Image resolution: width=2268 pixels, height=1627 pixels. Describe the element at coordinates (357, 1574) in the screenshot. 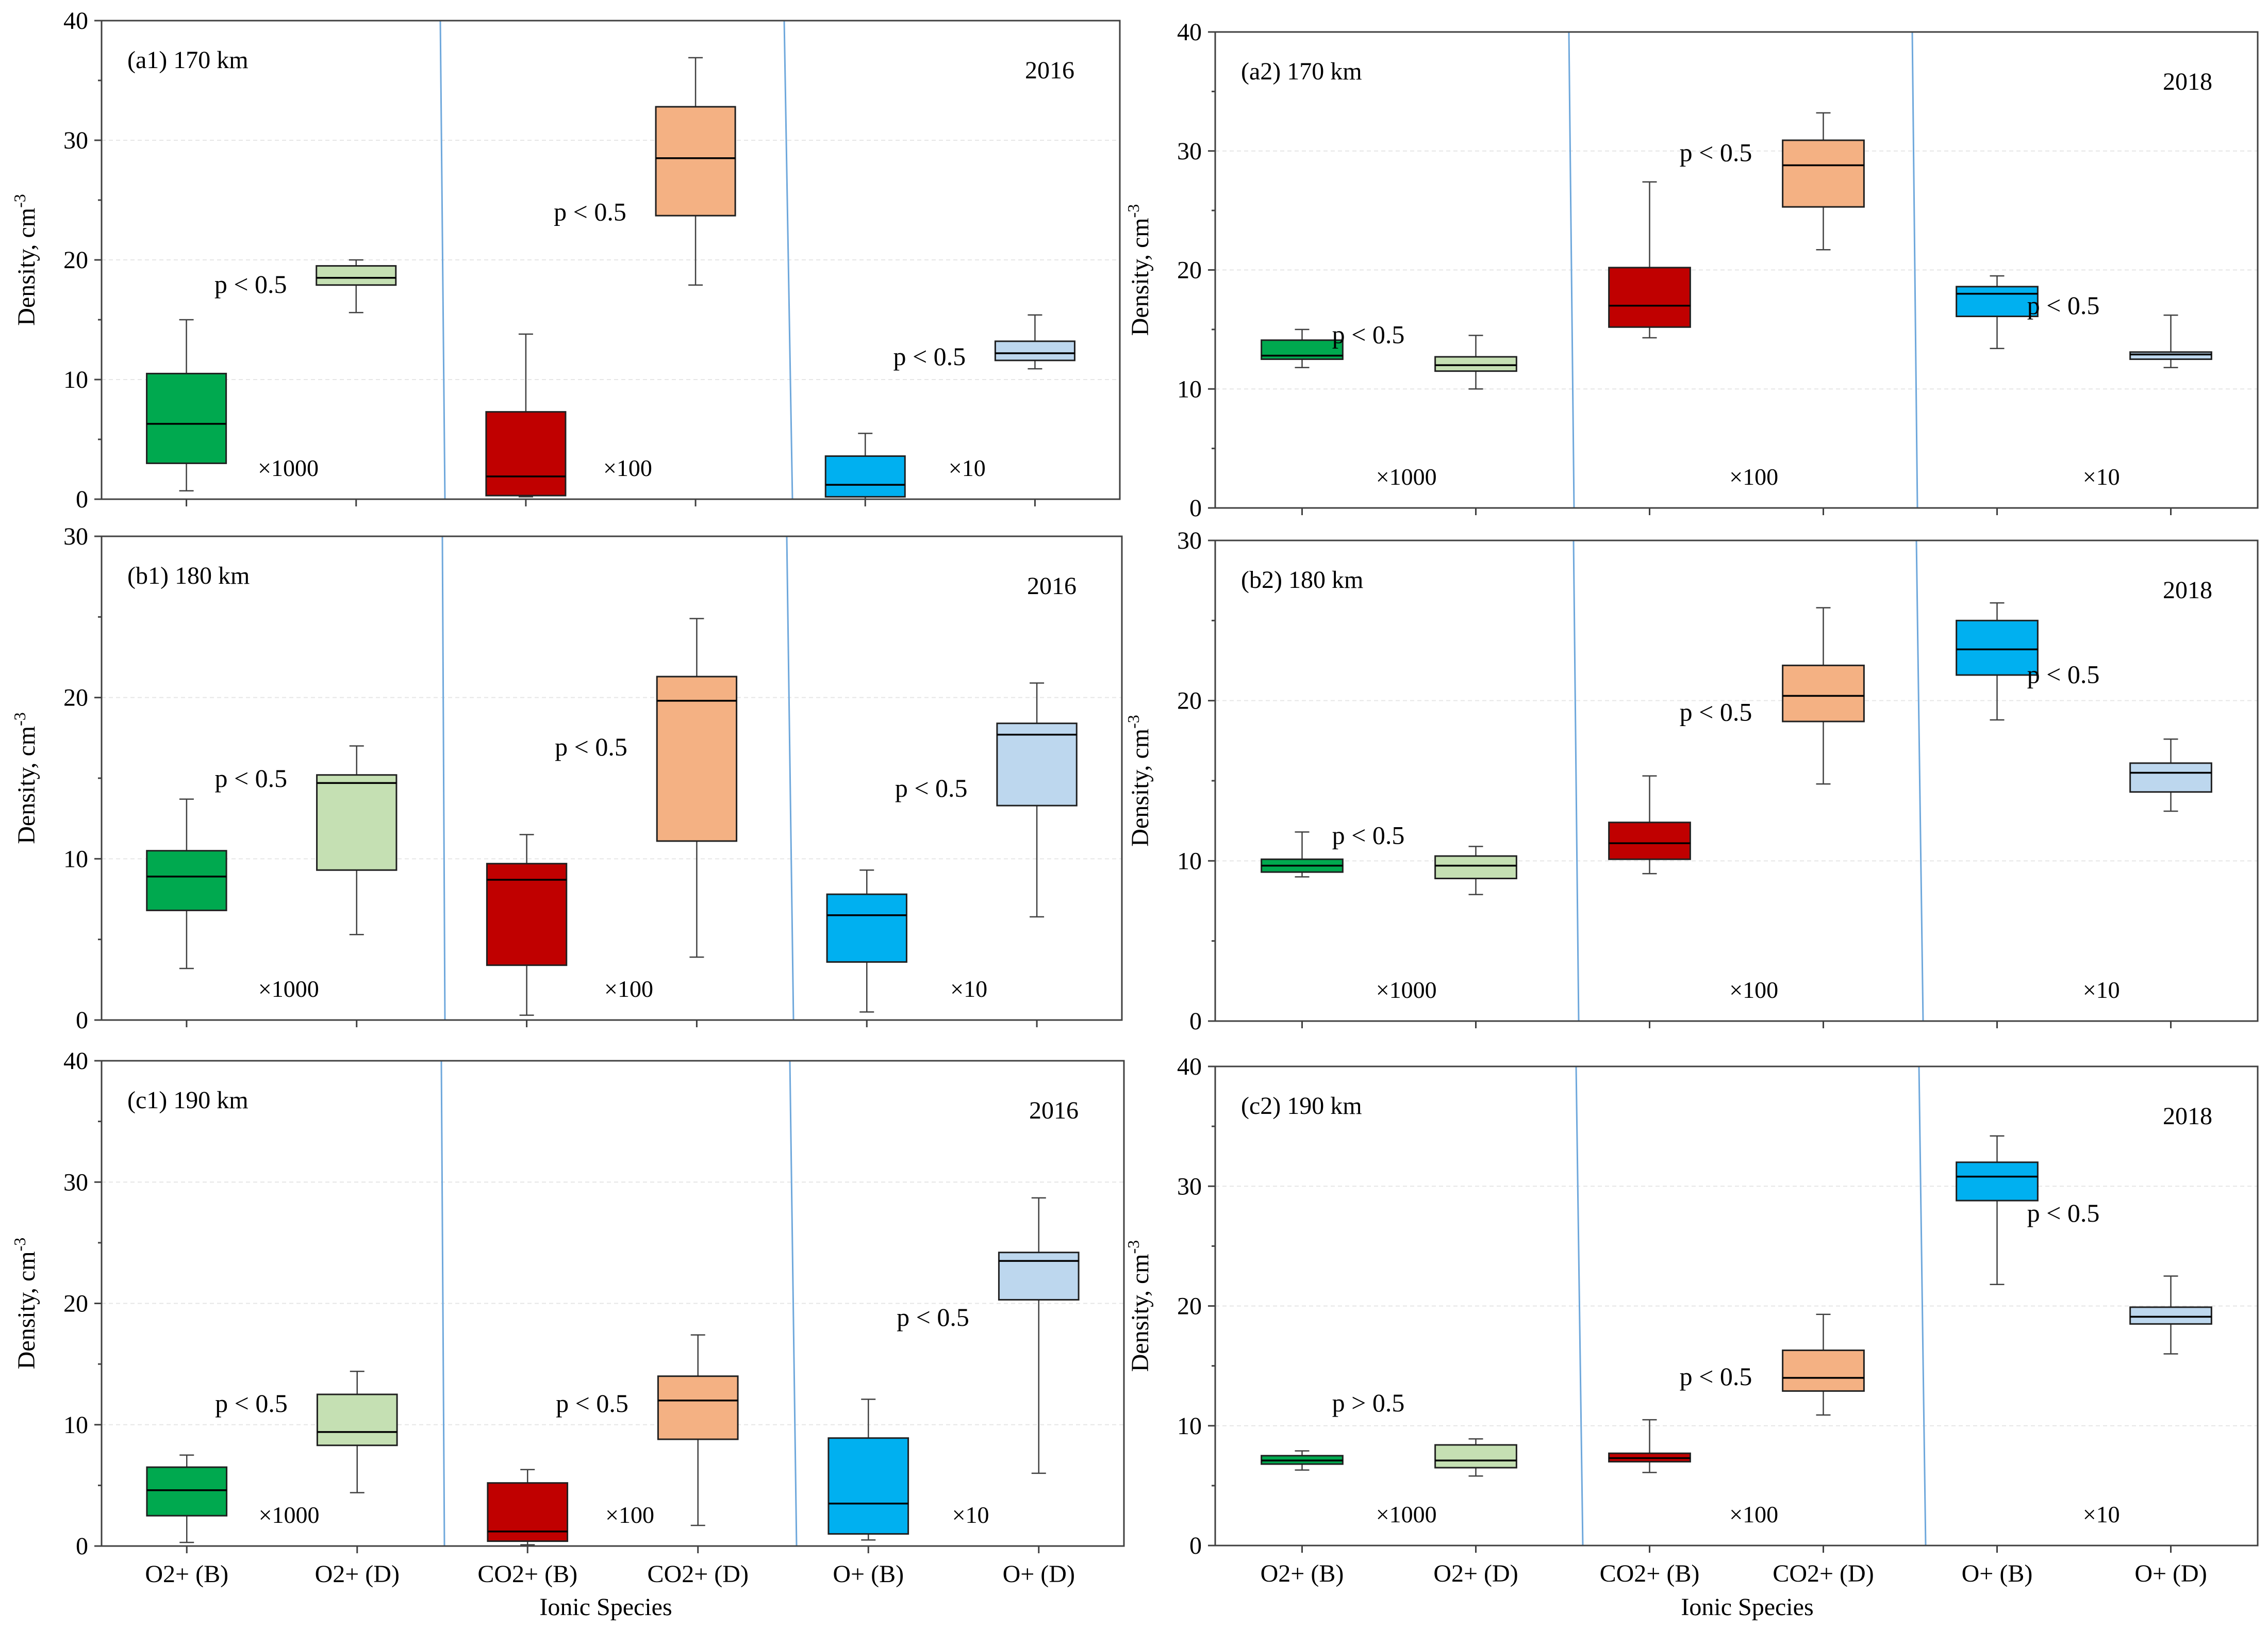

I see `x-category-label: O2+ (D)` at that location.